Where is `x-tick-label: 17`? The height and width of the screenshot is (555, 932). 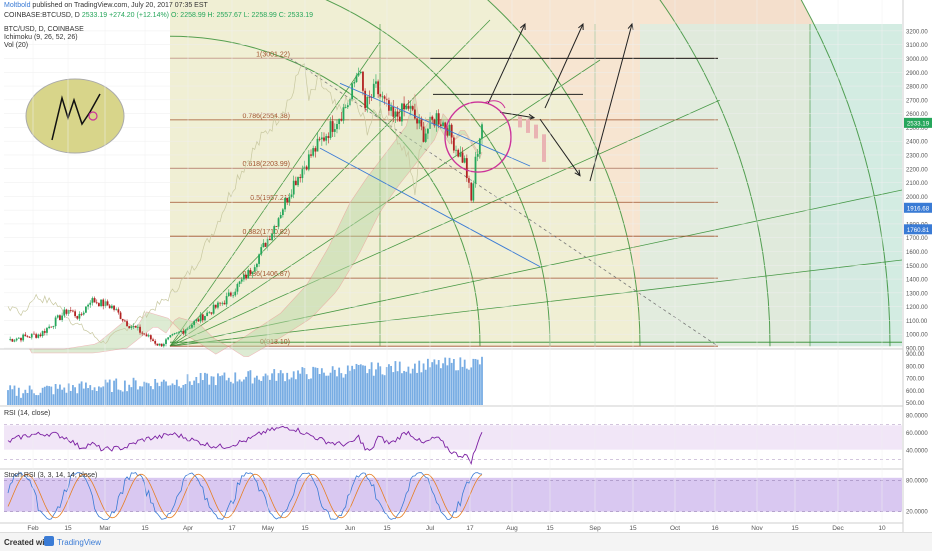 x-tick-label: 17 is located at coordinates (470, 528).